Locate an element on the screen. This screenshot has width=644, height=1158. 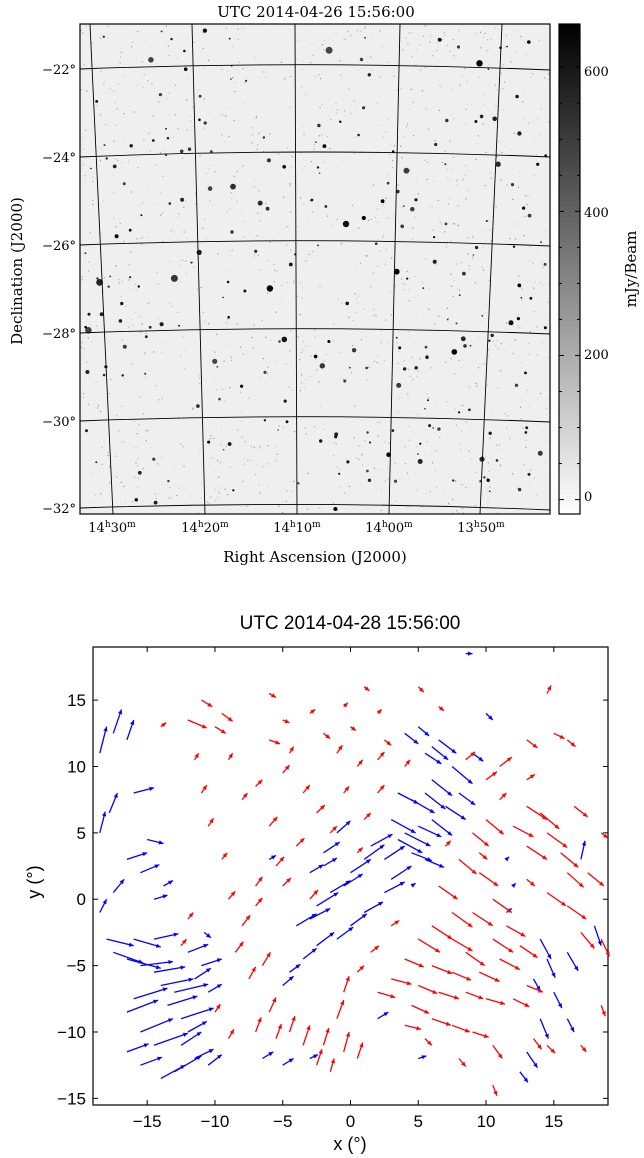
x-tick-label: 0 is located at coordinates (350, 1121).